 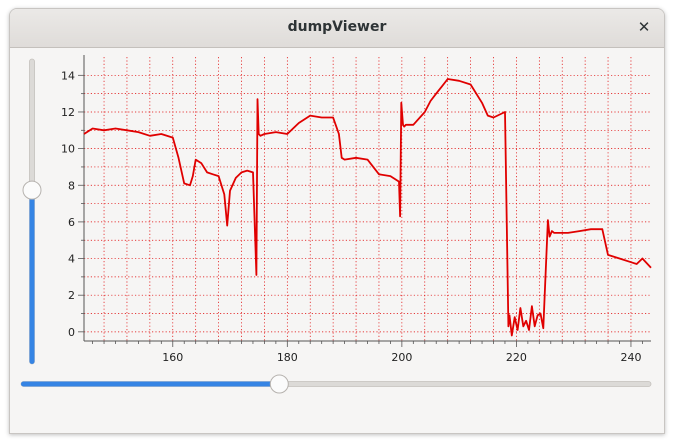 What do you see at coordinates (32, 190) in the screenshot?
I see `vertical-slider-handle` at bounding box center [32, 190].